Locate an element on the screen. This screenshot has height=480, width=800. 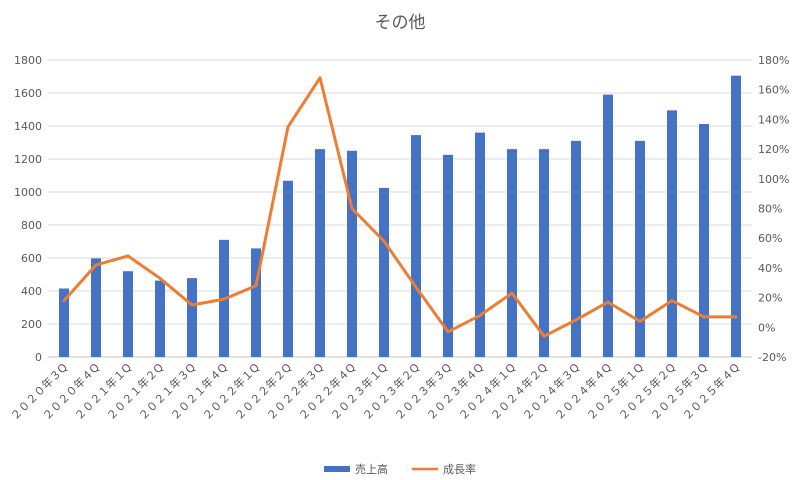
x-tick-label: ２０２４年２Q is located at coordinates (518, 391).